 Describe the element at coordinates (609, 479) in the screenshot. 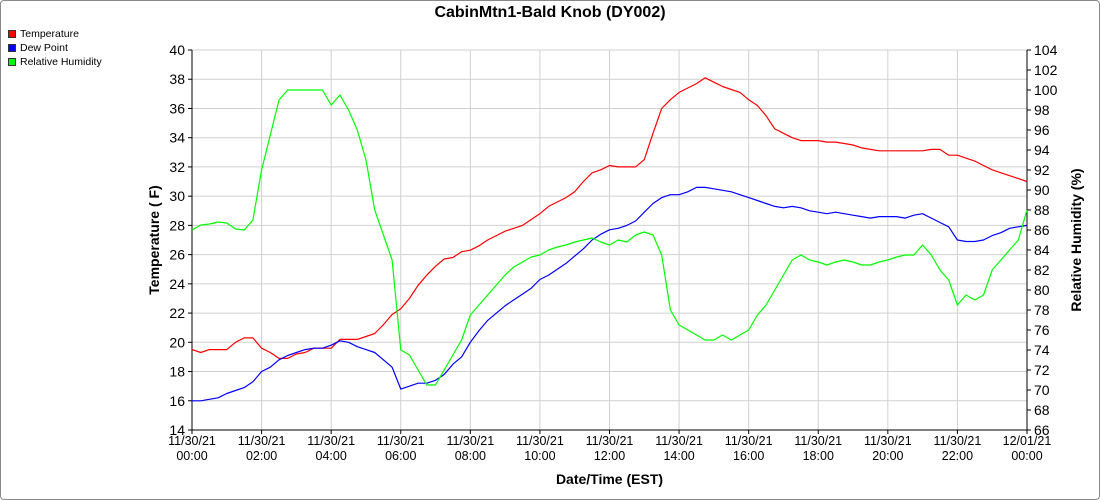

I see `x-axis-title: Date/Time (EST)` at that location.